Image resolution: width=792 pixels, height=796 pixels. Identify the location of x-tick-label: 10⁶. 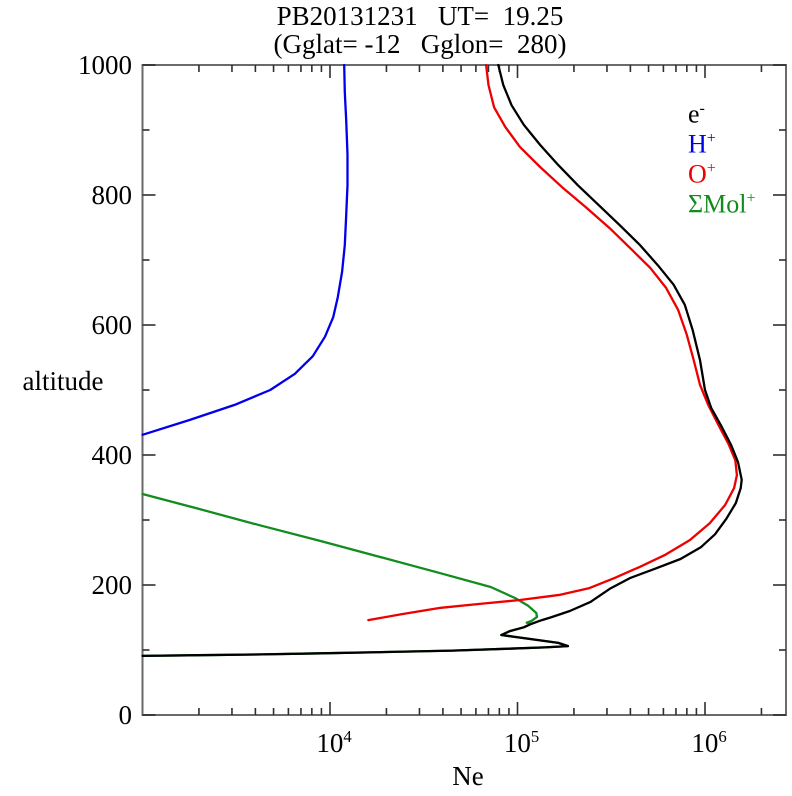
(709, 742).